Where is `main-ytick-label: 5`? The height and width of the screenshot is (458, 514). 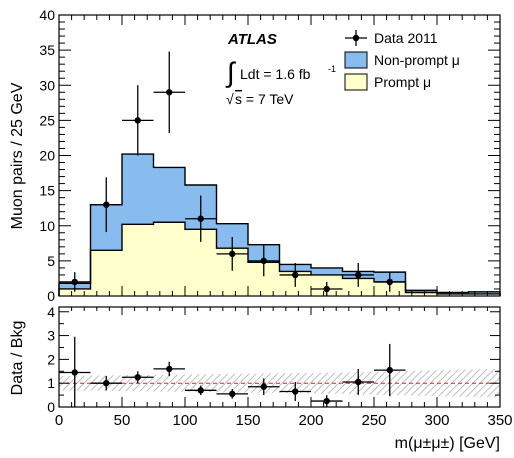 main-ytick-label: 5 is located at coordinates (51, 261).